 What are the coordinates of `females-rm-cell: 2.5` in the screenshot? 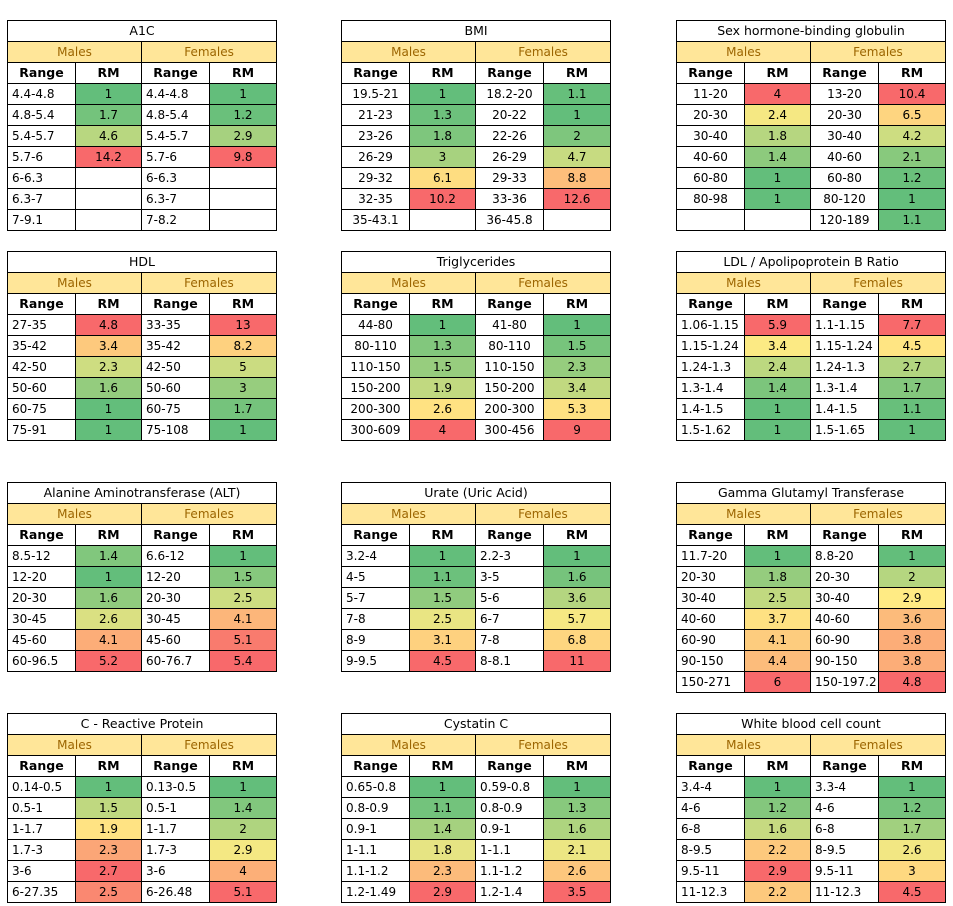 It's located at (243, 598).